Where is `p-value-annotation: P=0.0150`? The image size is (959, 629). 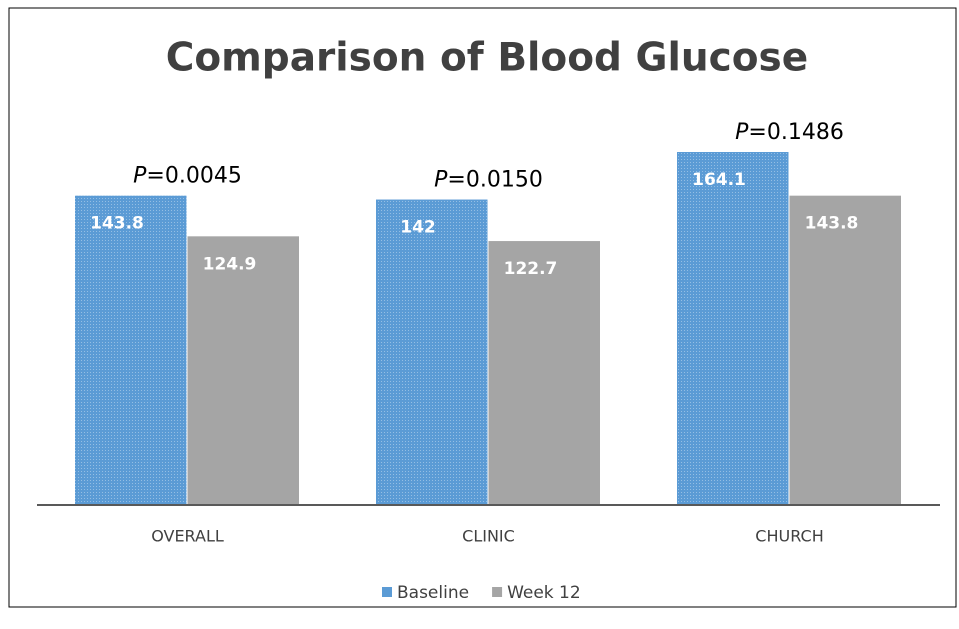
p-value-annotation: P=0.0150 is located at coordinates (488, 180).